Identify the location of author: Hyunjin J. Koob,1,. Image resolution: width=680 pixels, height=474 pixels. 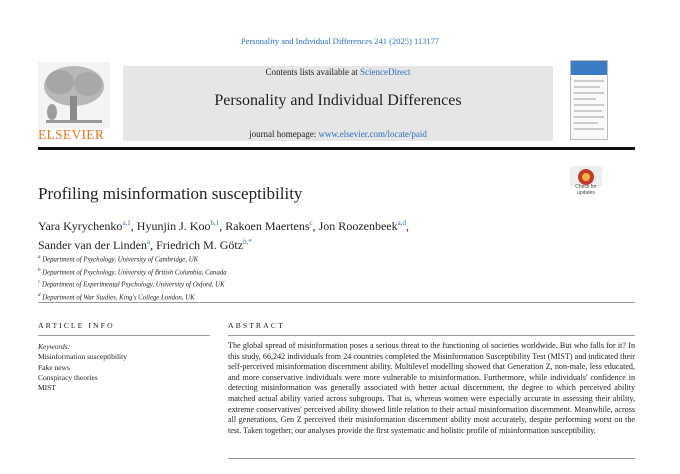
(179, 226).